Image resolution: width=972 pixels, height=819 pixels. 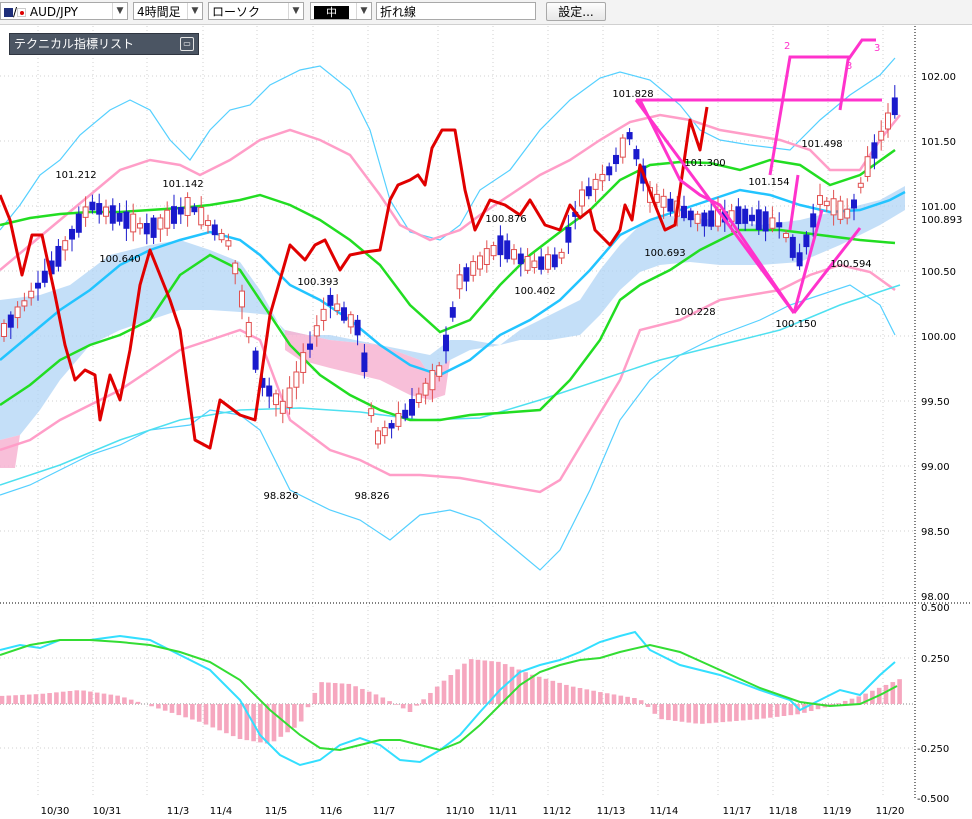 What do you see at coordinates (890, 811) in the screenshot?
I see `date-label: 11/20` at bounding box center [890, 811].